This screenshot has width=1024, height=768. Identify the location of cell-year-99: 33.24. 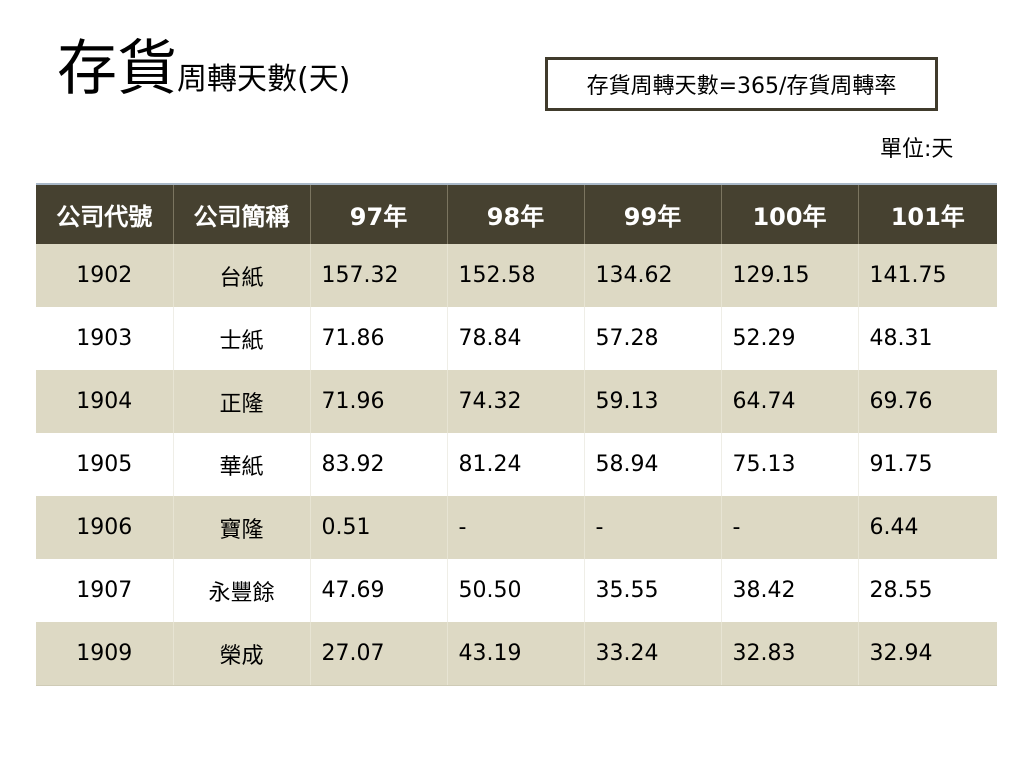
(653, 654).